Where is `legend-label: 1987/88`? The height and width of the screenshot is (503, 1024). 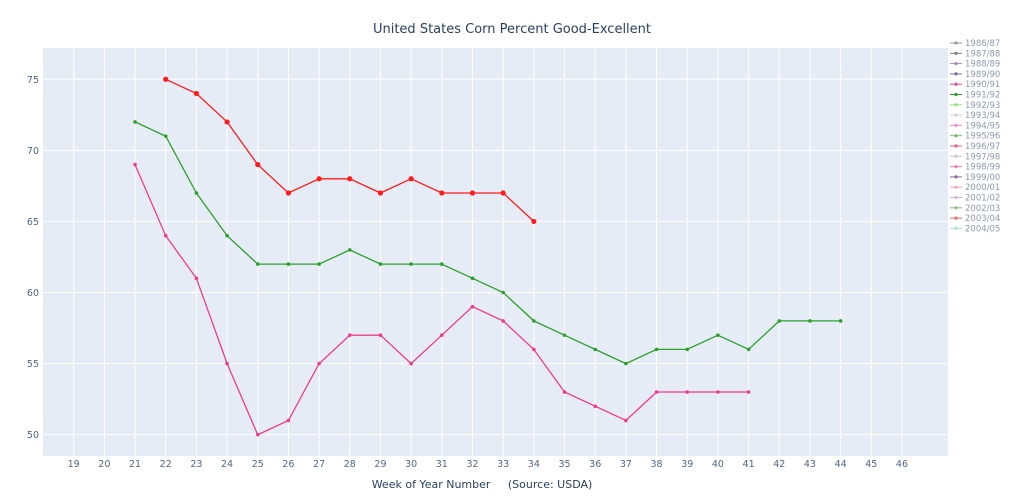
legend-label: 1987/88 is located at coordinates (982, 54).